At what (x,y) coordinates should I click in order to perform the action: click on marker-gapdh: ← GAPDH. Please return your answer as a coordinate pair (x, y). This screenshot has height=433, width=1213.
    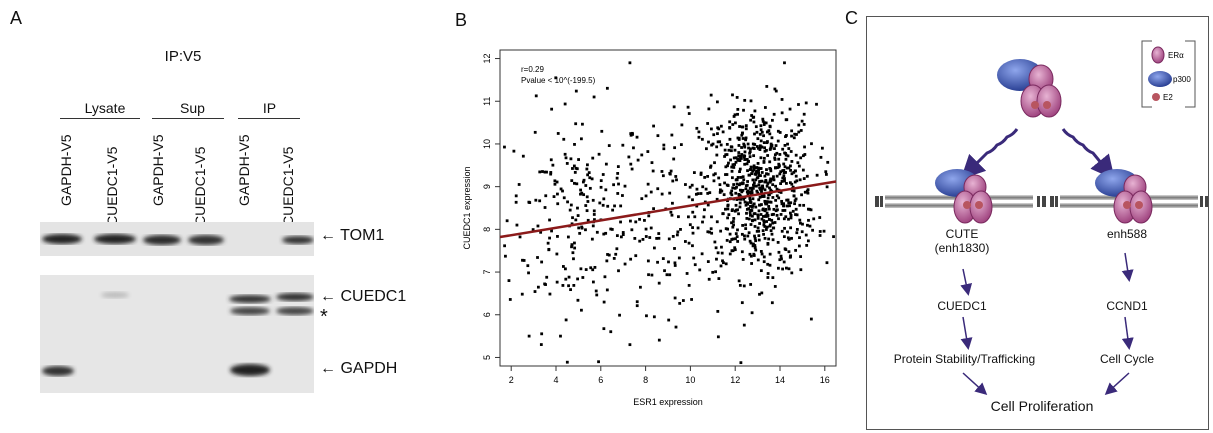
    Looking at the image, I should click on (359, 368).